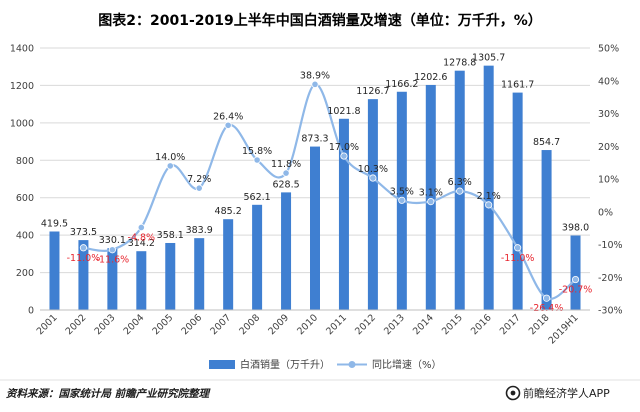  What do you see at coordinates (488, 58) in the screenshot?
I see `bar-value-label: 1305.7` at bounding box center [488, 58].